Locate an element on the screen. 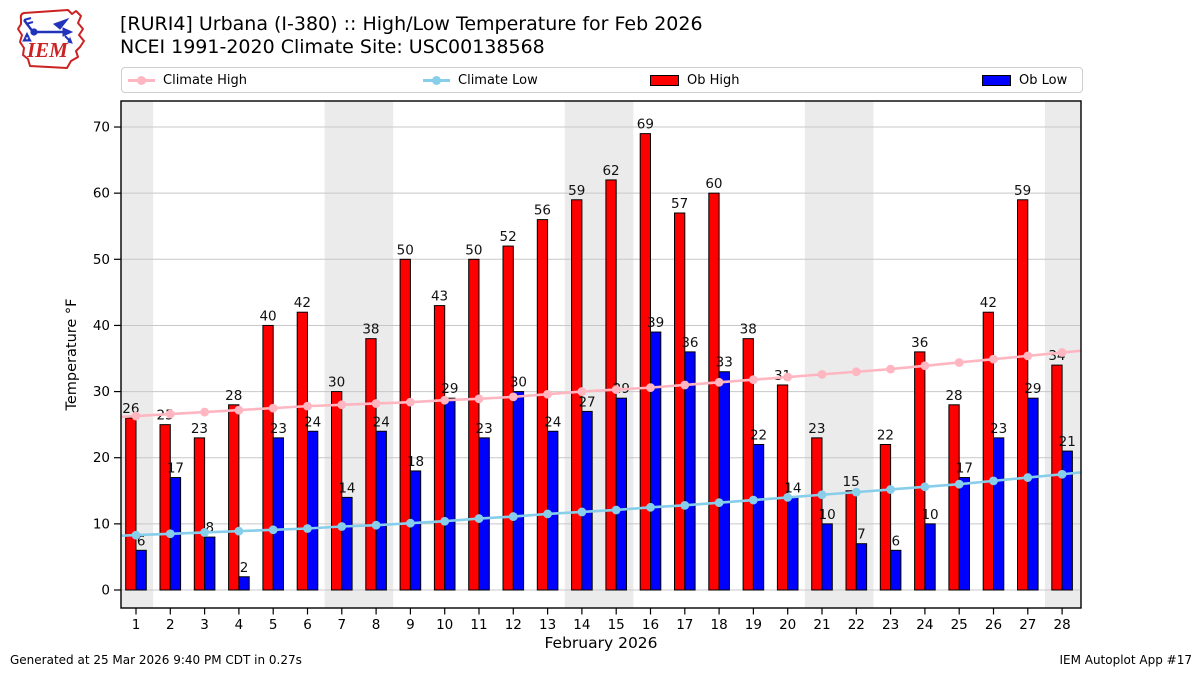  low-value-label: 10 is located at coordinates (929, 515).